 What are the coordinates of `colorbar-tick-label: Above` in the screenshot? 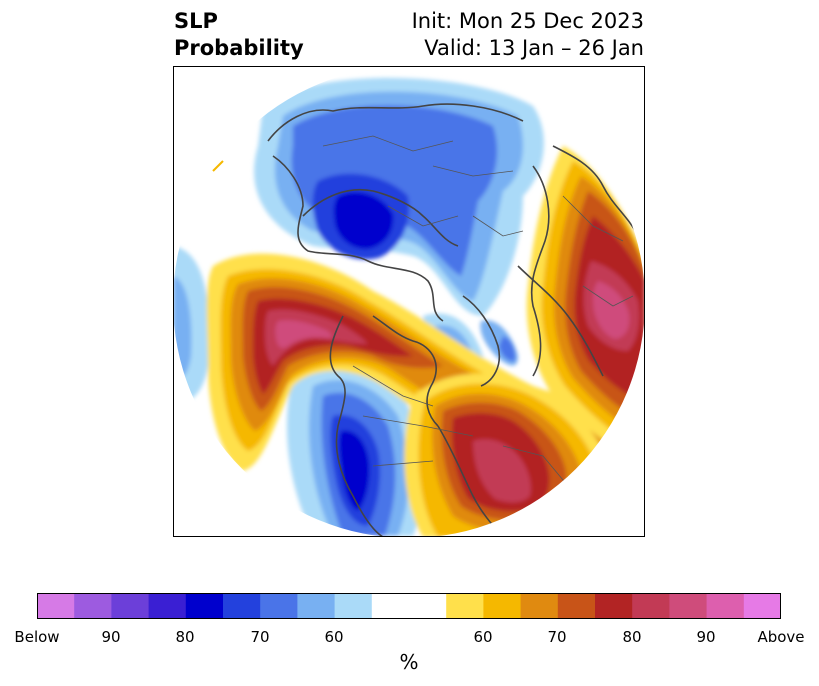 It's located at (781, 637).